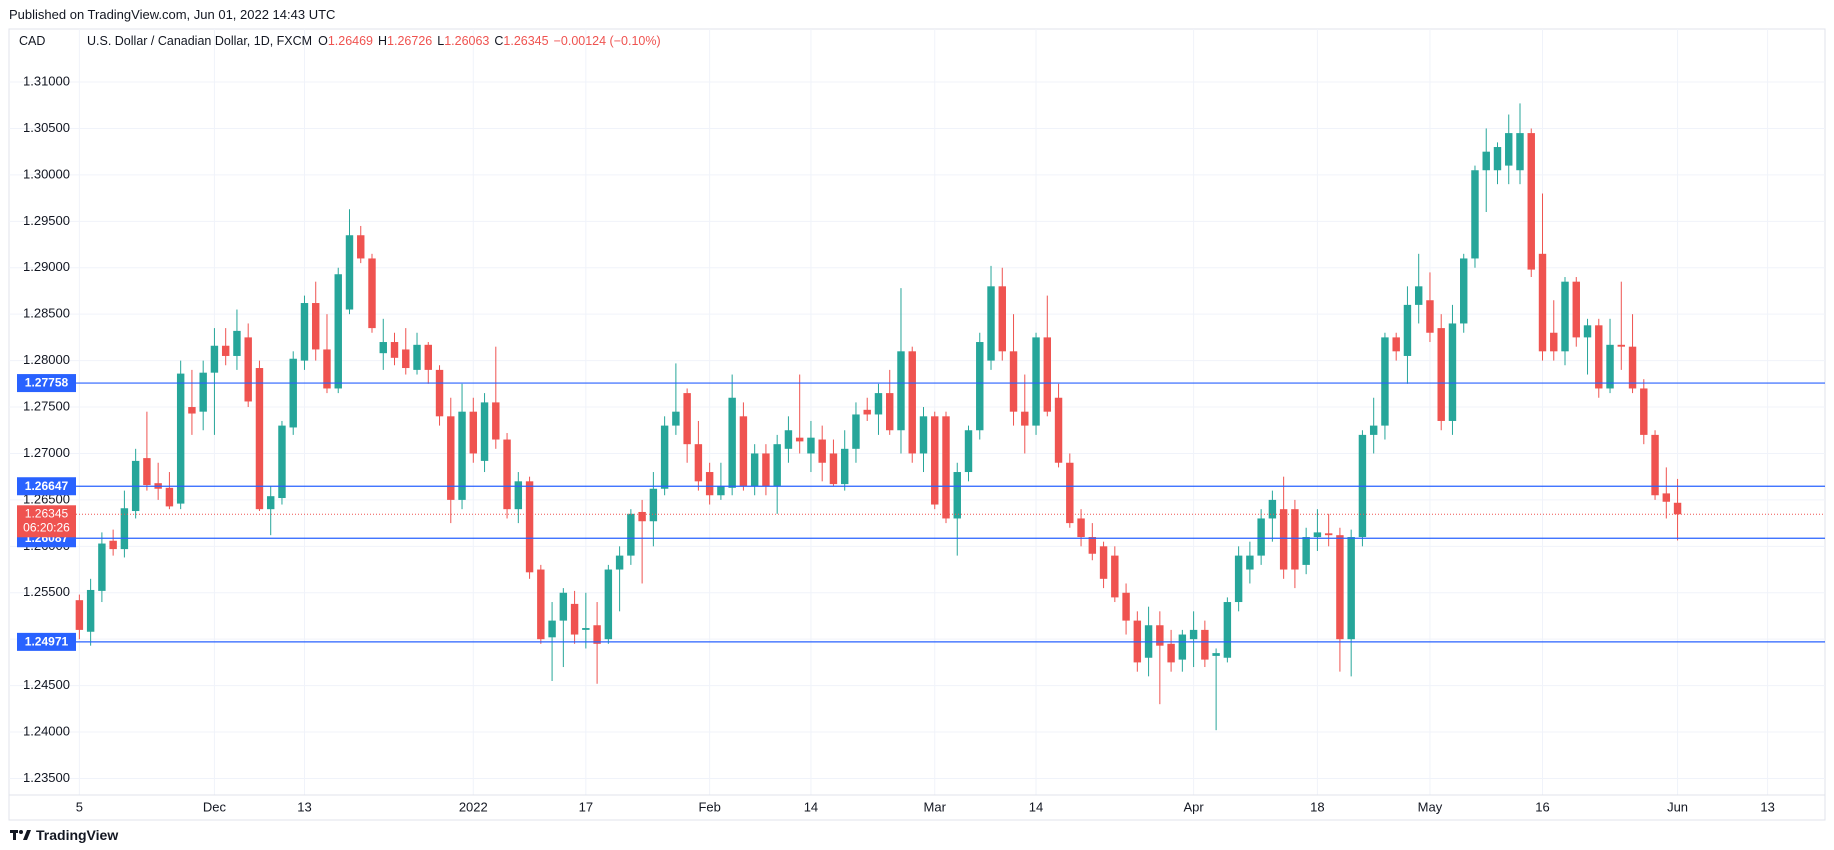 The width and height of the screenshot is (1834, 850). I want to click on current-price-box, so click(46, 521).